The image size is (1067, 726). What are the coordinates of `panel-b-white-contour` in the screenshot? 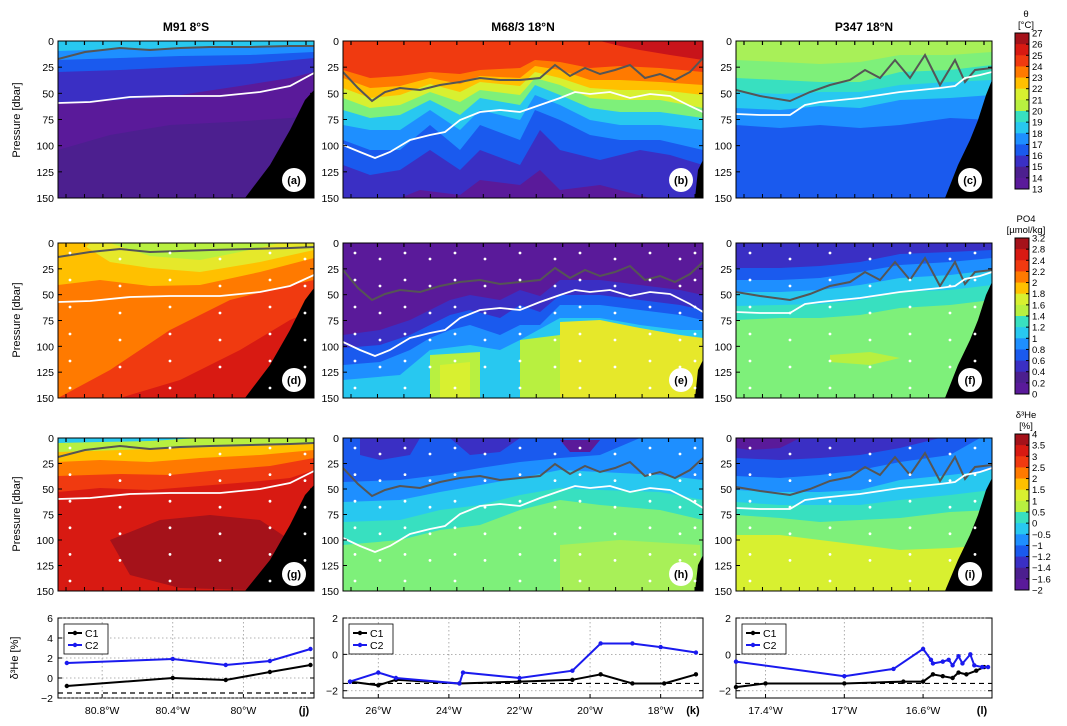 It's located at (523, 125).